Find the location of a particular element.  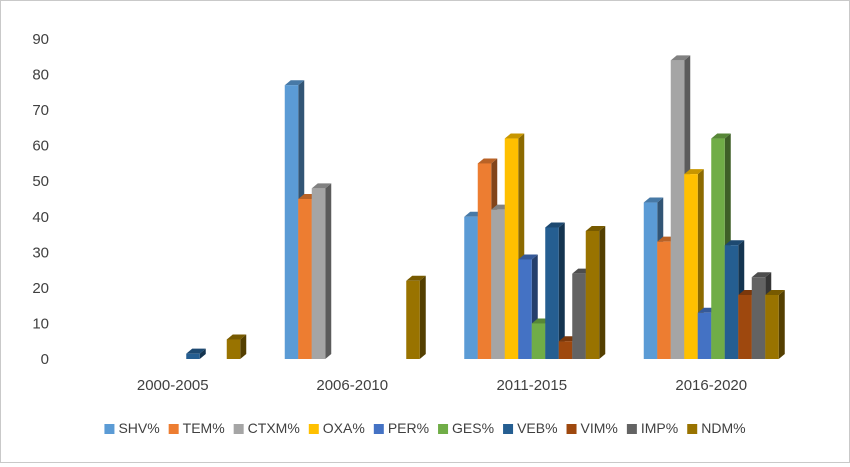

y-axis: 0 10 20 30 40 50 60 70 80 90 is located at coordinates (40, 199).